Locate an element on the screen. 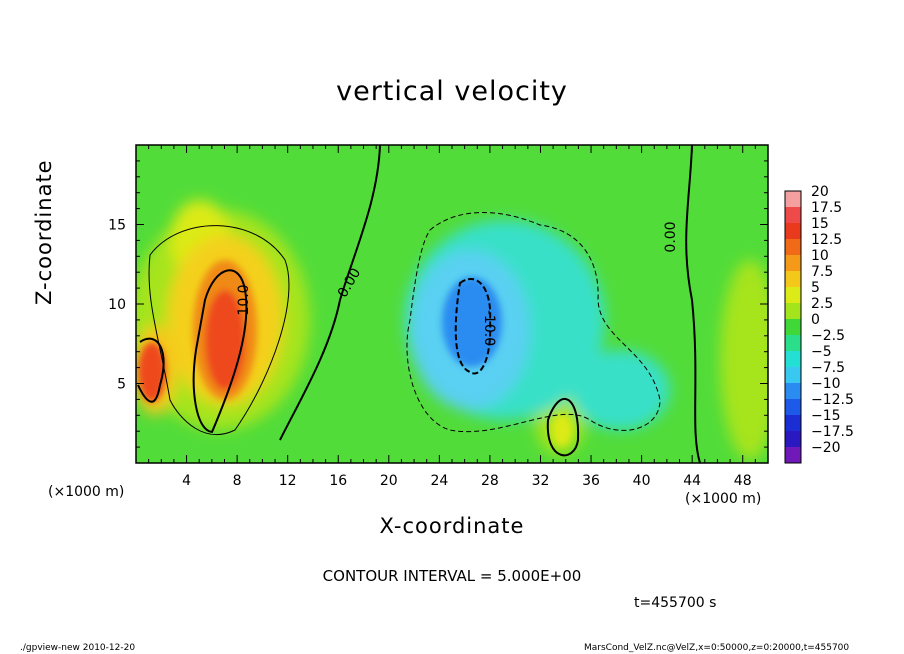 The image size is (904, 654). x-tick-label: 16 is located at coordinates (338, 481).